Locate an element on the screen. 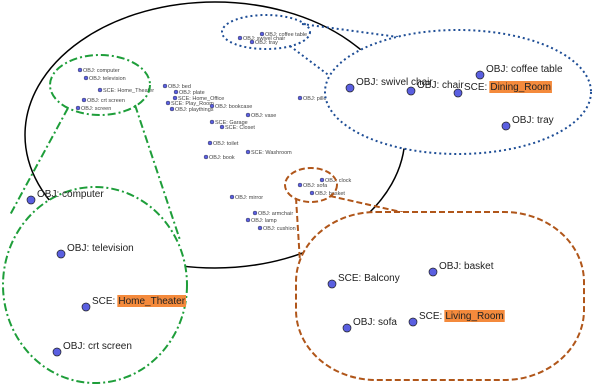 Image resolution: width=594 pixels, height=386 pixels. zoom-source-home-theater is located at coordinates (100, 85).